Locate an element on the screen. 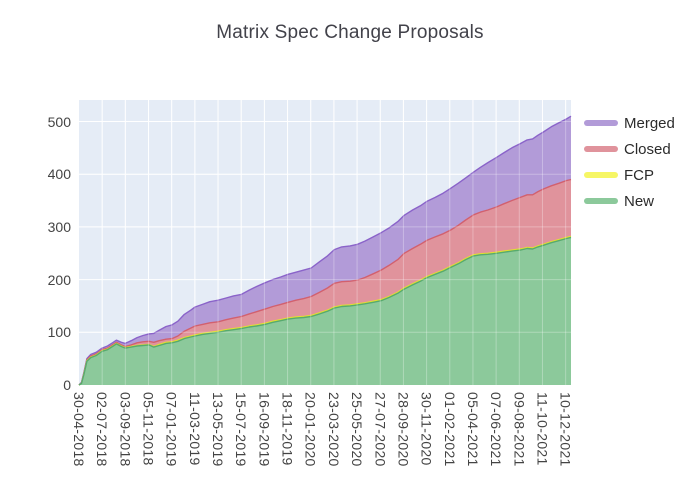 The width and height of the screenshot is (700, 500). x-tick-label: 25-05-2020 is located at coordinates (357, 429).